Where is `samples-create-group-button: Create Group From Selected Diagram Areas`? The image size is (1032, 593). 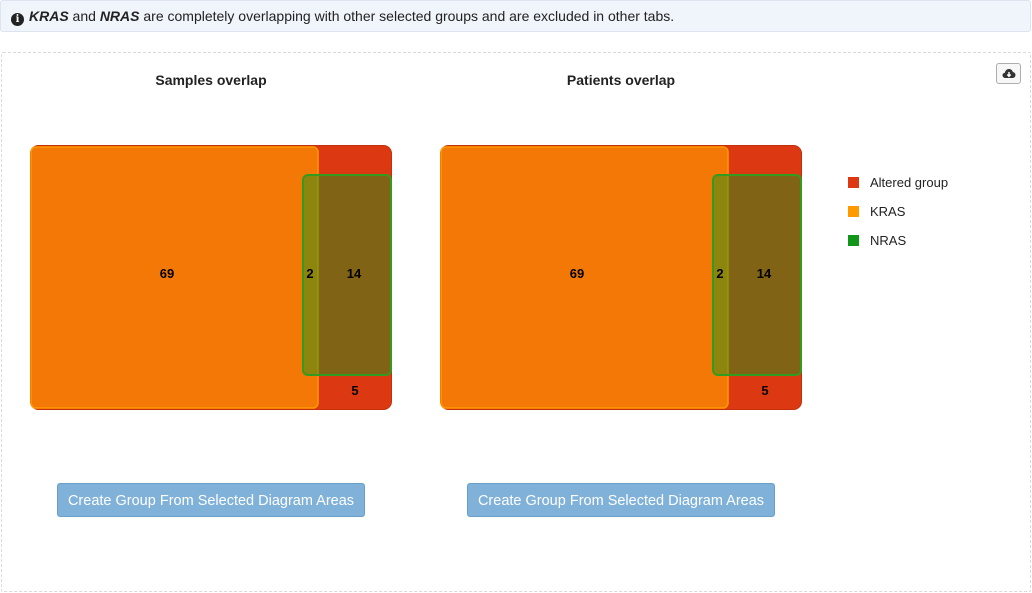
samples-create-group-button: Create Group From Selected Diagram Areas is located at coordinates (211, 500).